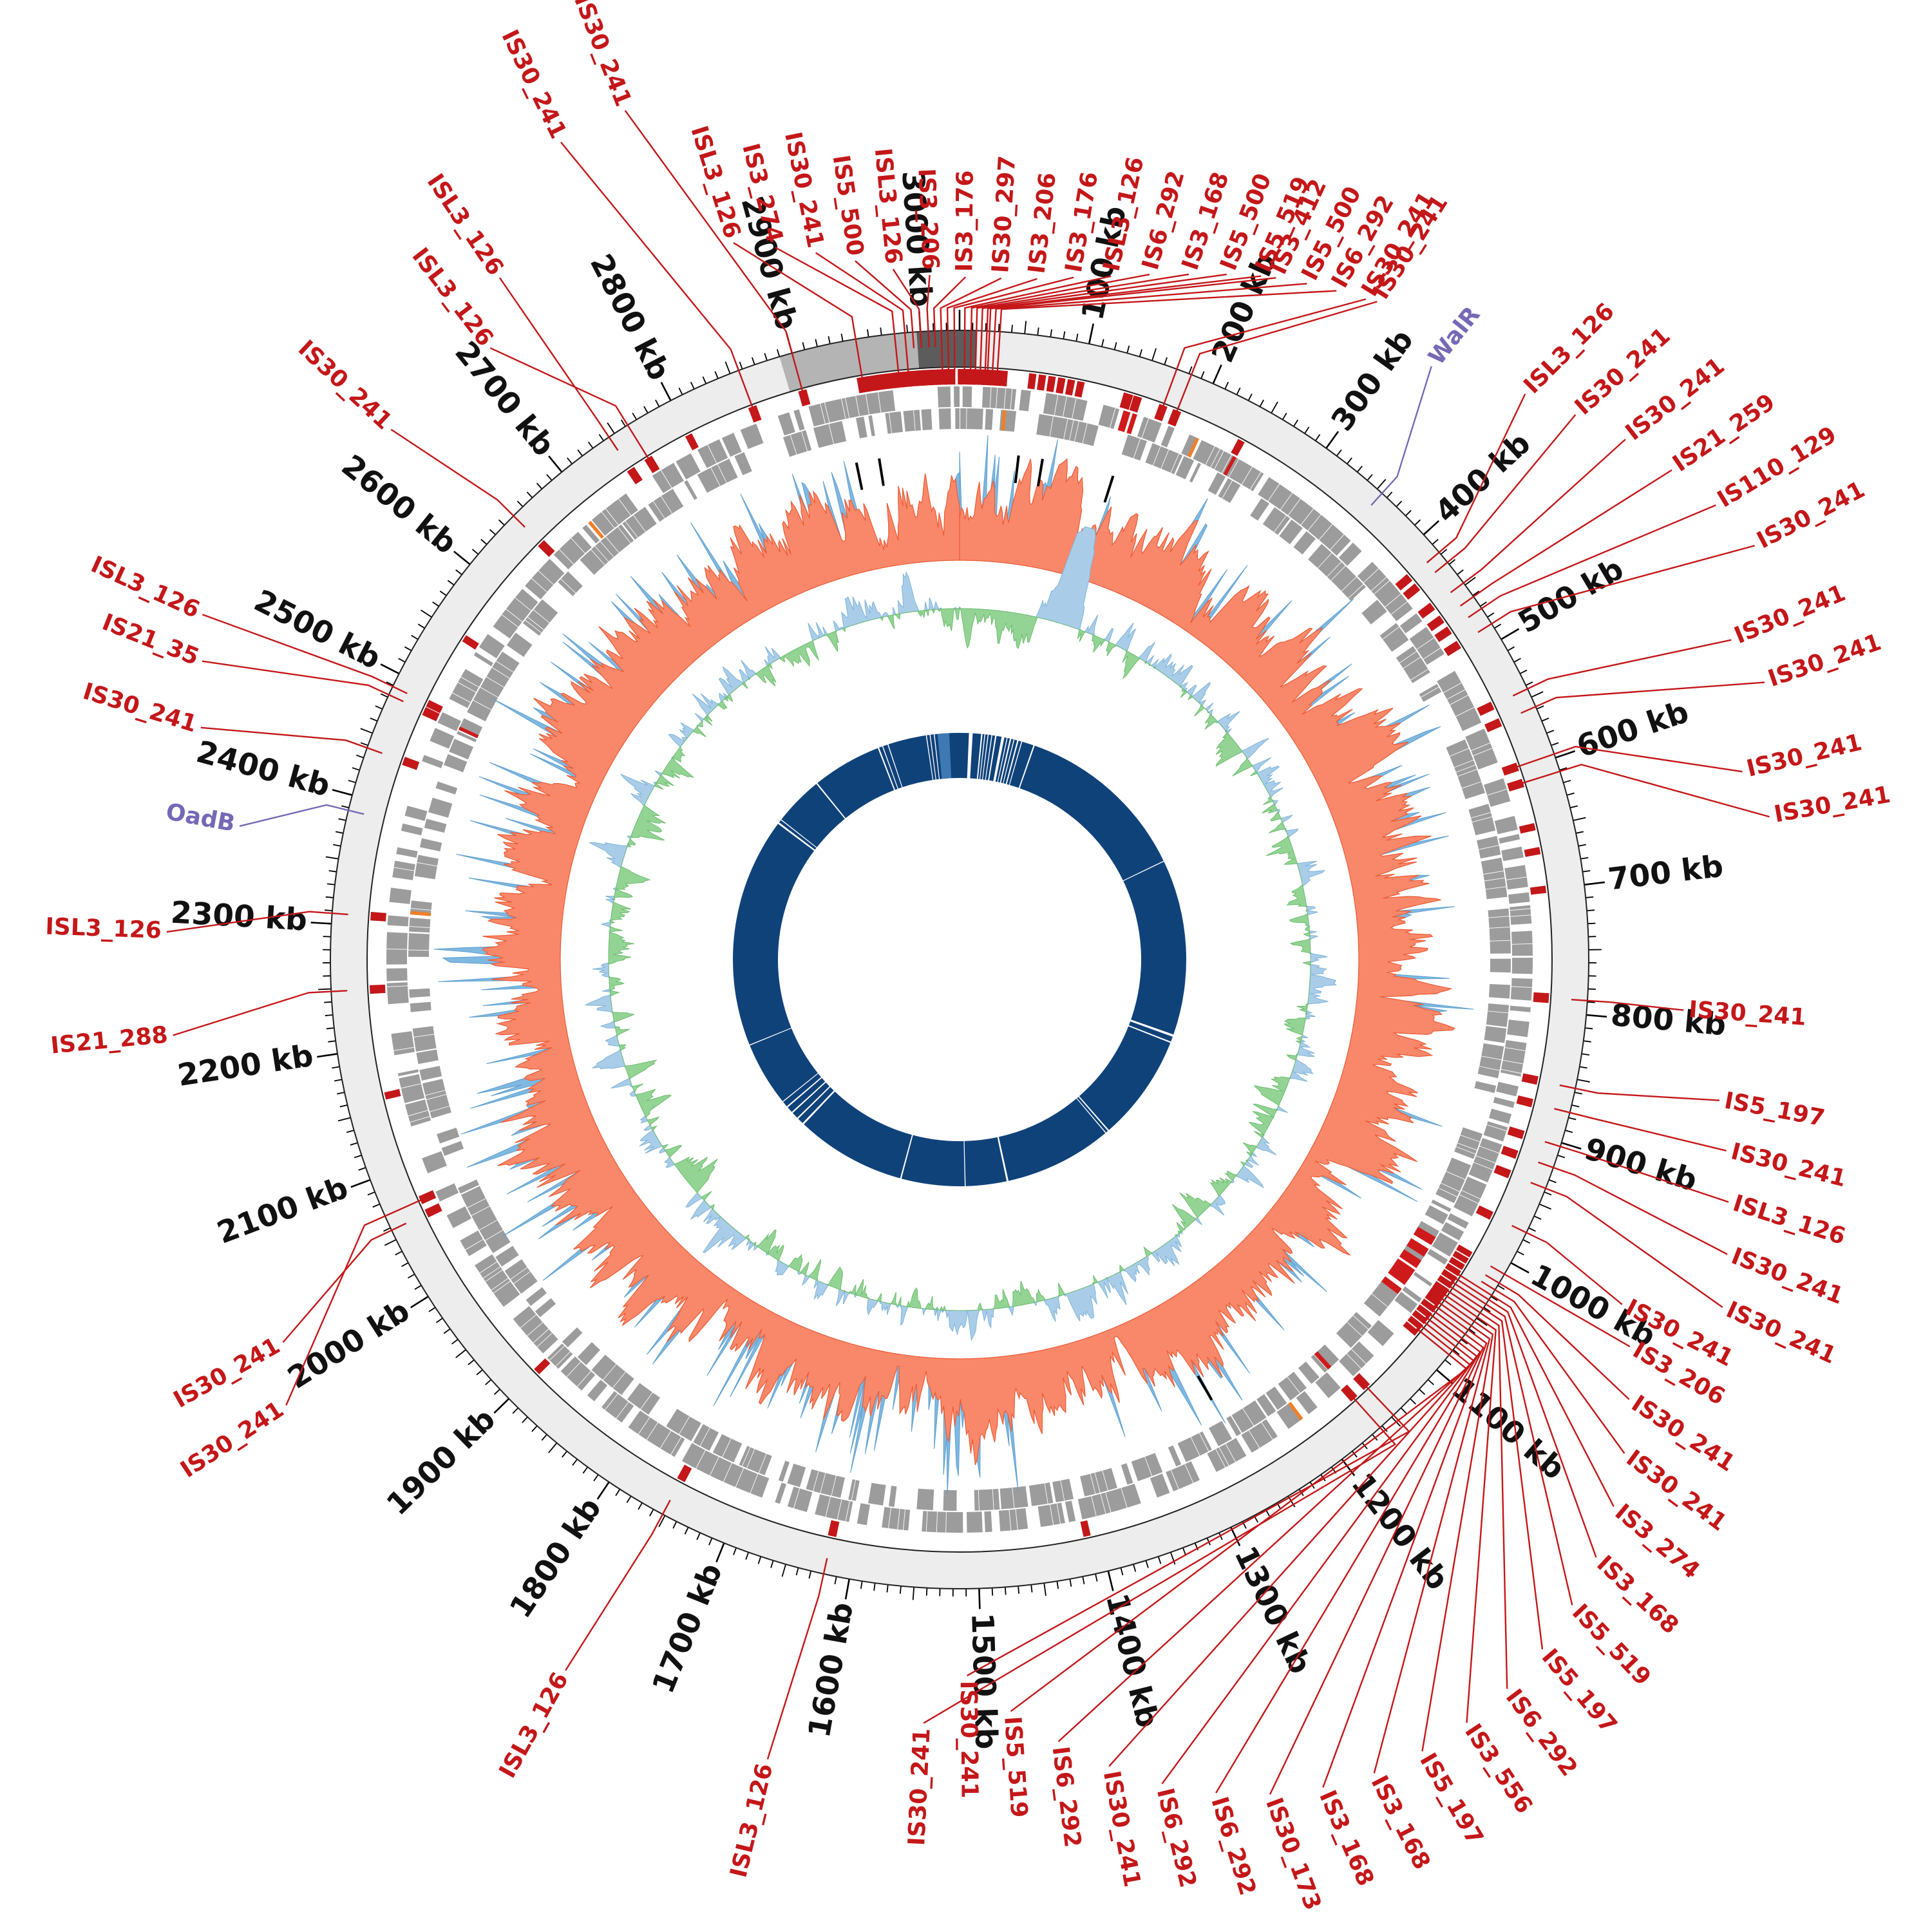 Image resolution: width=1932 pixels, height=1932 pixels. Describe the element at coordinates (984, 1682) in the screenshot. I see `scale-tick-label: 1500 kb` at that location.